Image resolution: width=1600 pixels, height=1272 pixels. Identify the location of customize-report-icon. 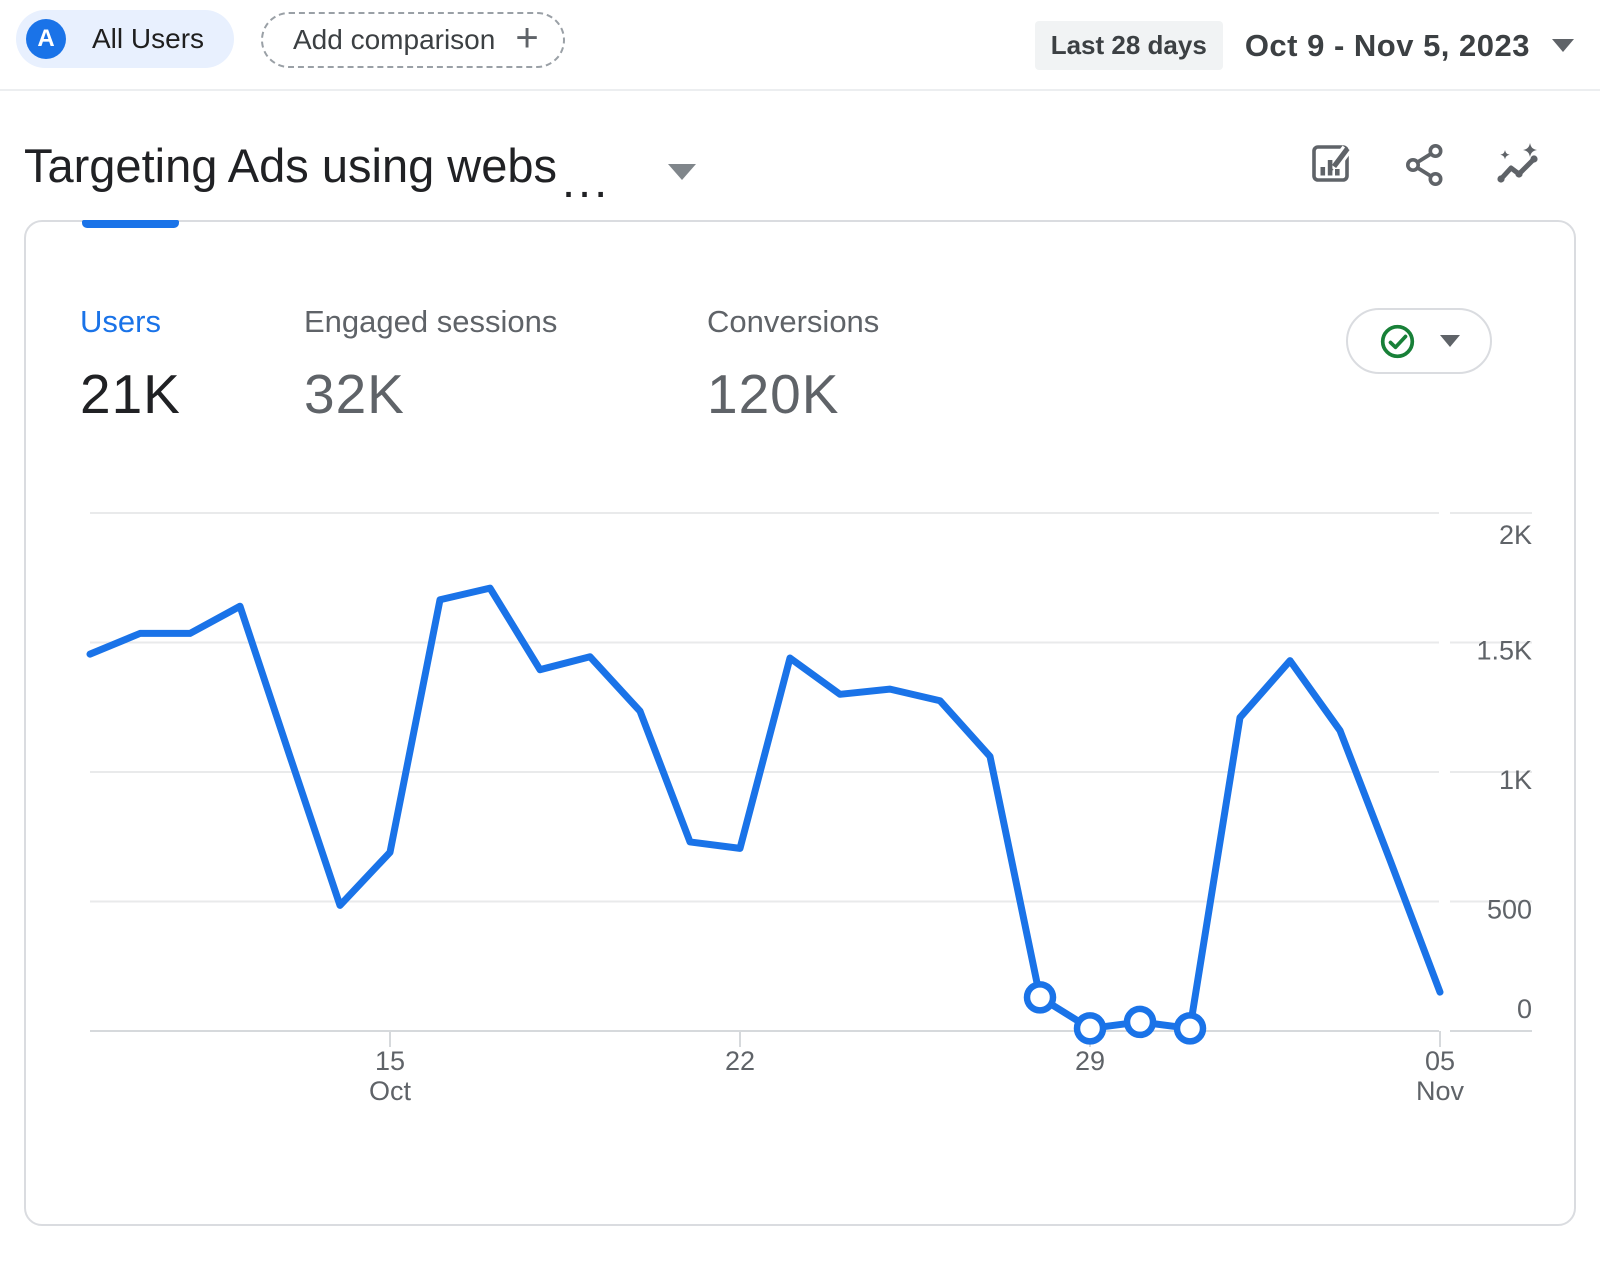
(1332, 165).